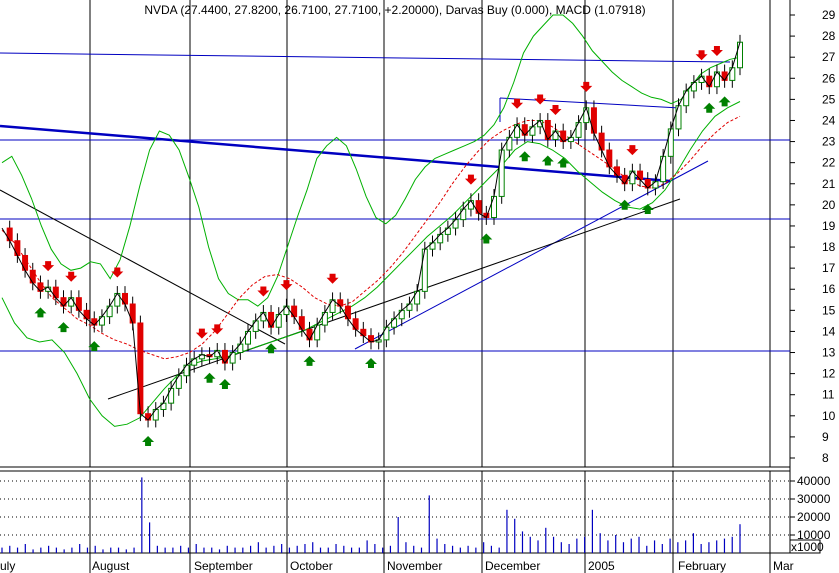  I want to click on darvas-box-top, so click(590, 103).